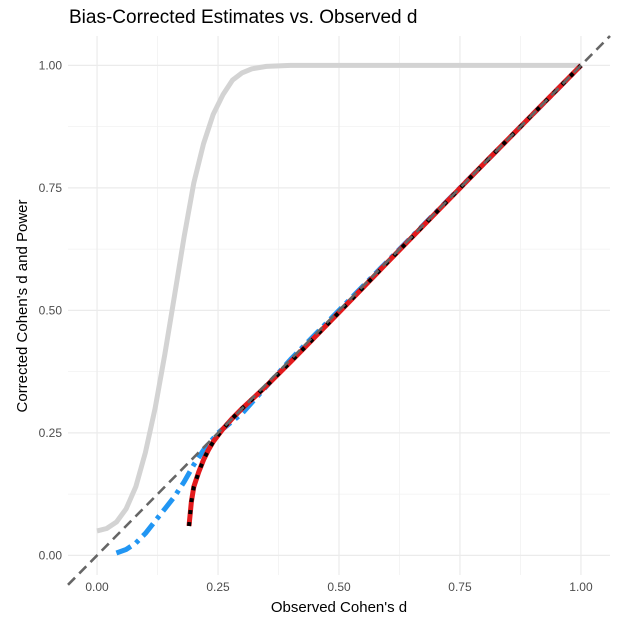  Describe the element at coordinates (339, 607) in the screenshot. I see `x-axis-title: Observed Cohen's d` at that location.